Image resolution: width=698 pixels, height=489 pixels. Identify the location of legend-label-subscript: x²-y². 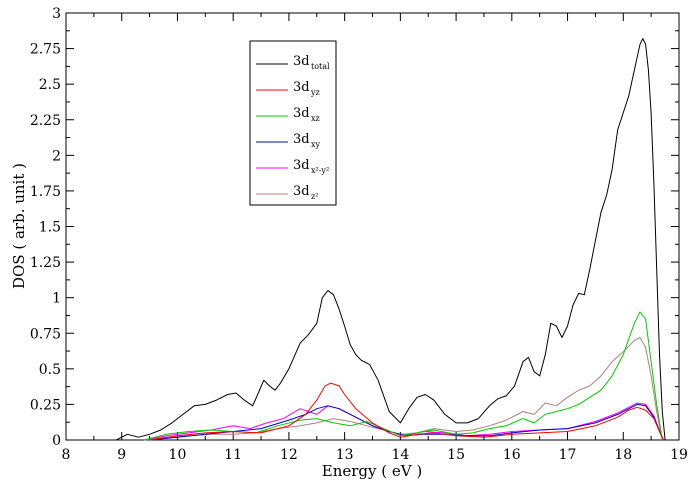
(320, 170).